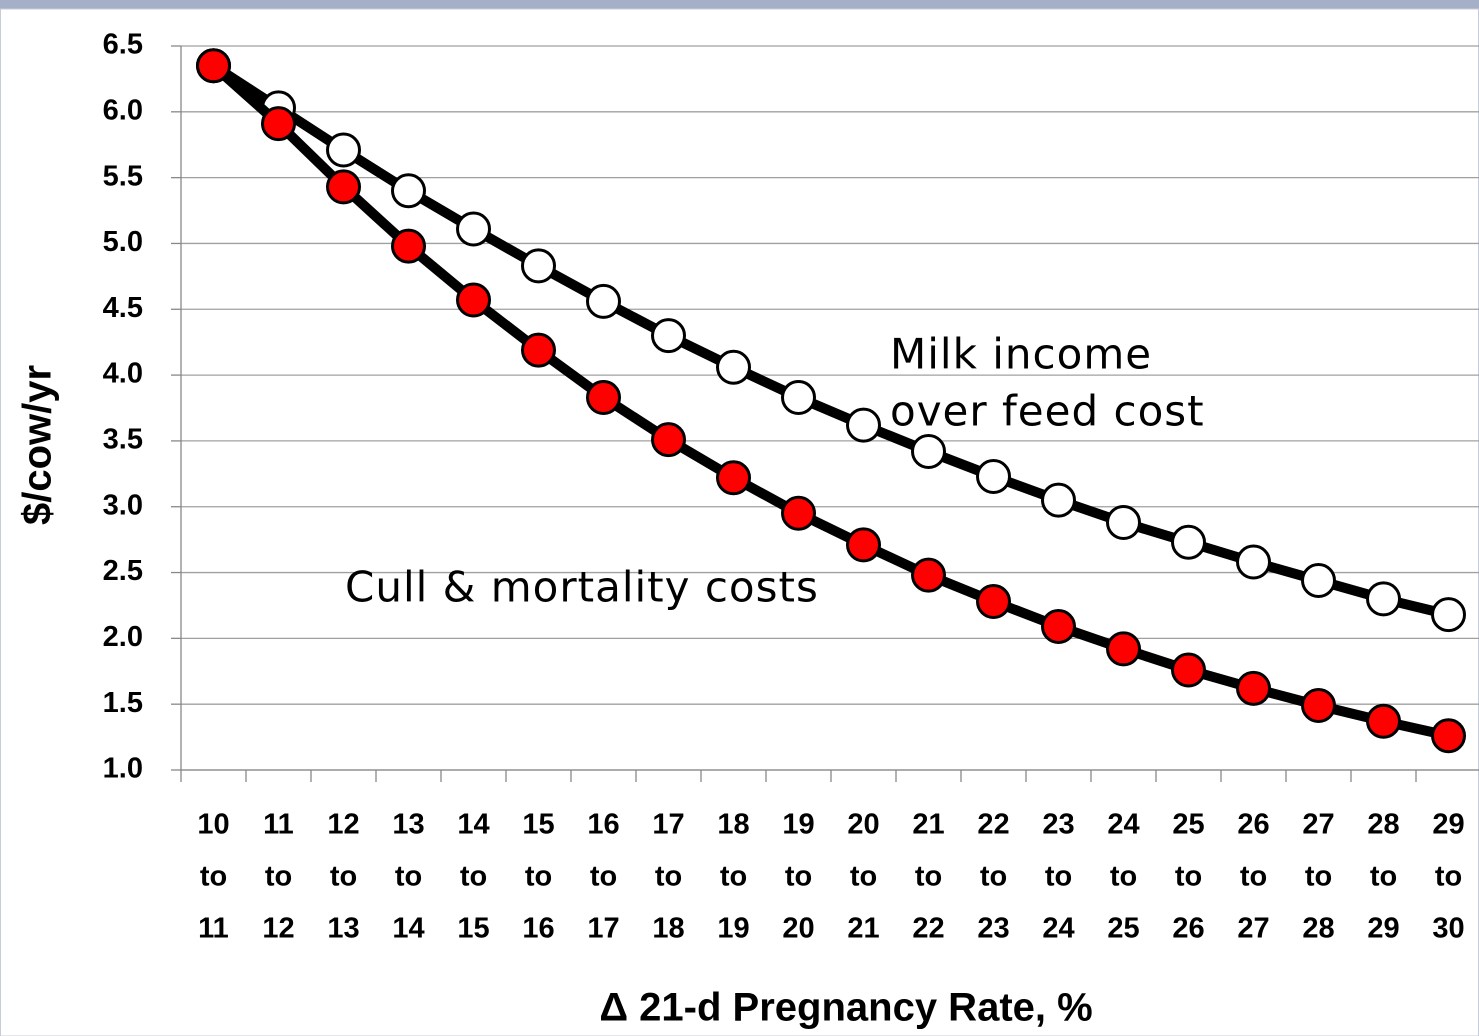 The width and height of the screenshot is (1479, 1036). I want to click on x-tick-label: 17, so click(603, 929).